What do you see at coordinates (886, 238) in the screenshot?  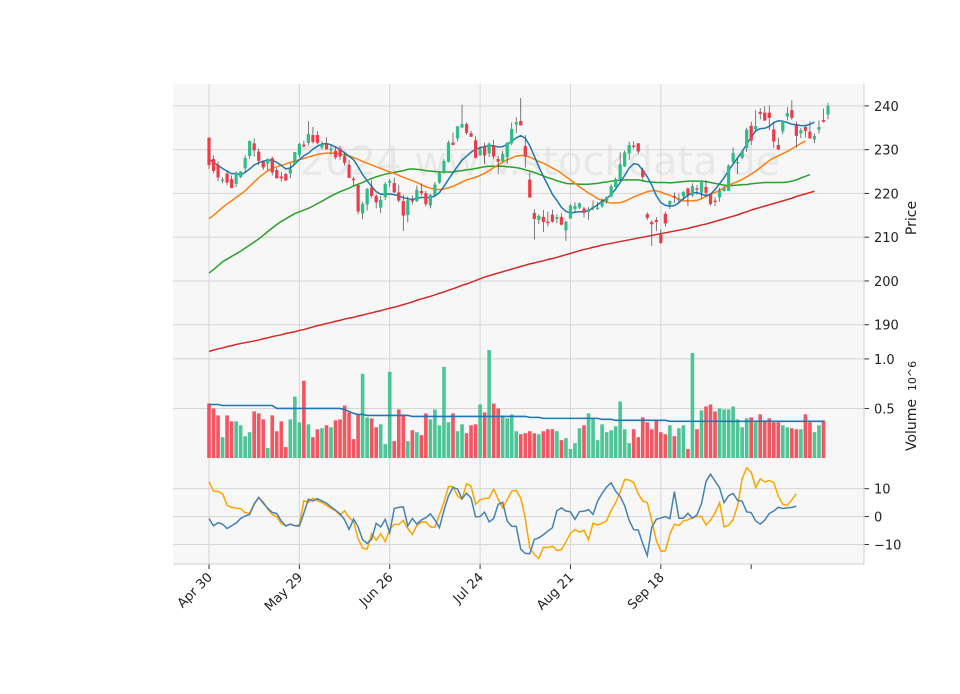 I see `price-y-tick-label: 210` at bounding box center [886, 238].